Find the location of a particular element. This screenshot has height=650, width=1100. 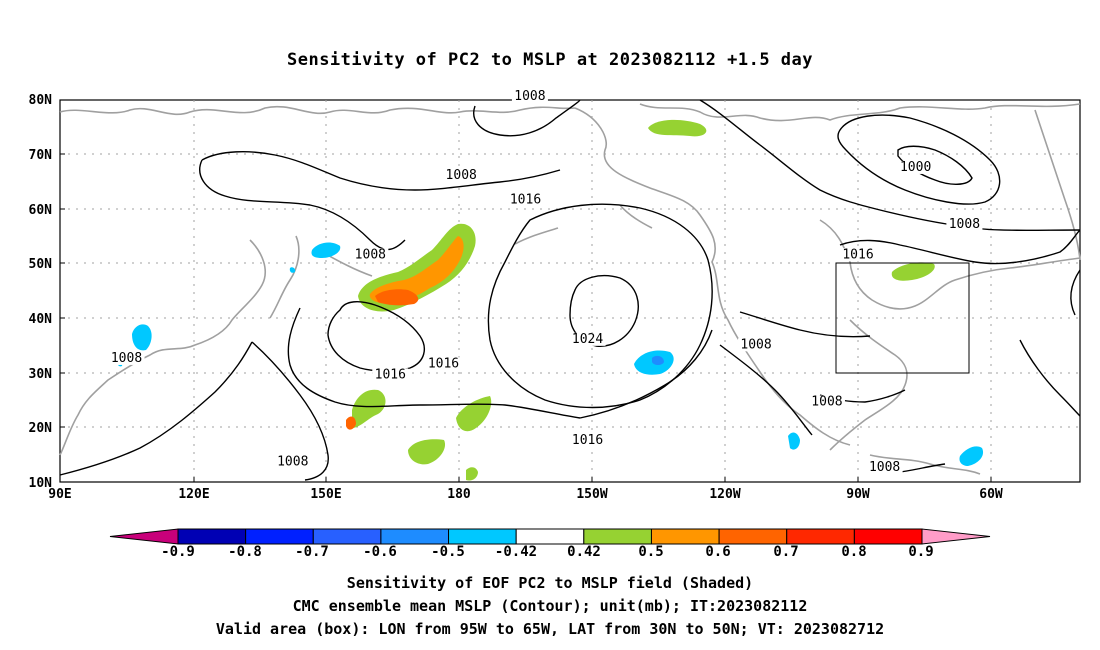

colorbar-label: 0.5 is located at coordinates (650, 552).